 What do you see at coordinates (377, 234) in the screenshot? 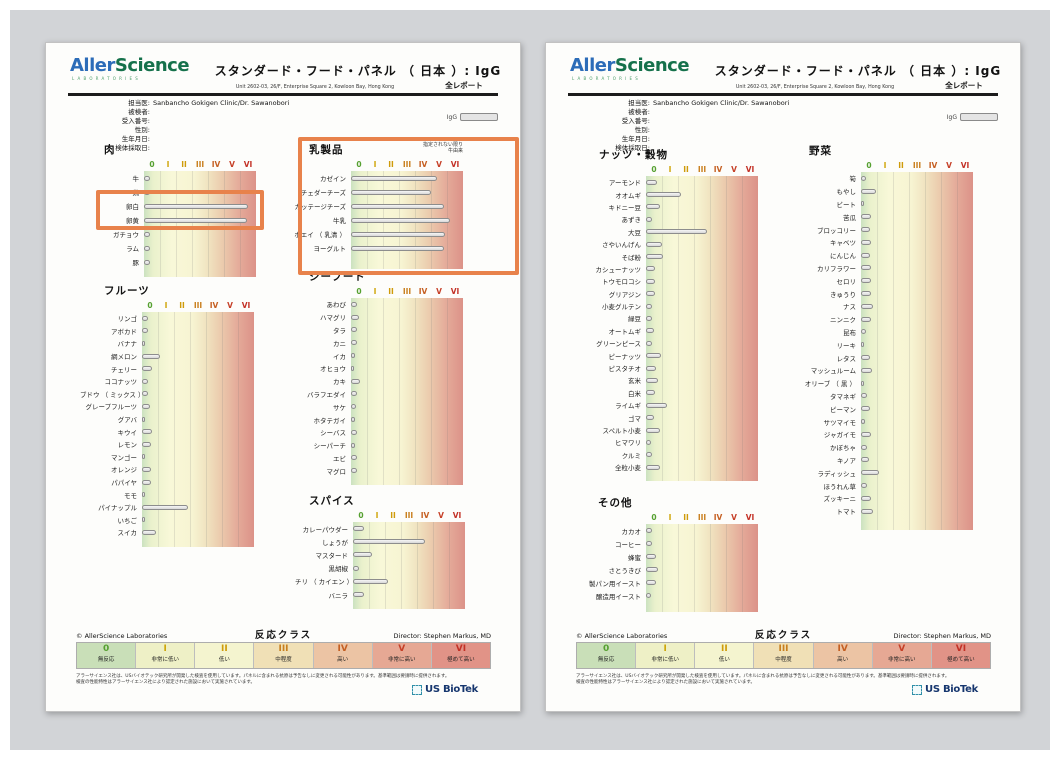
I see `chart-row: ホエイ （ 乳清 ）` at bounding box center [377, 234].